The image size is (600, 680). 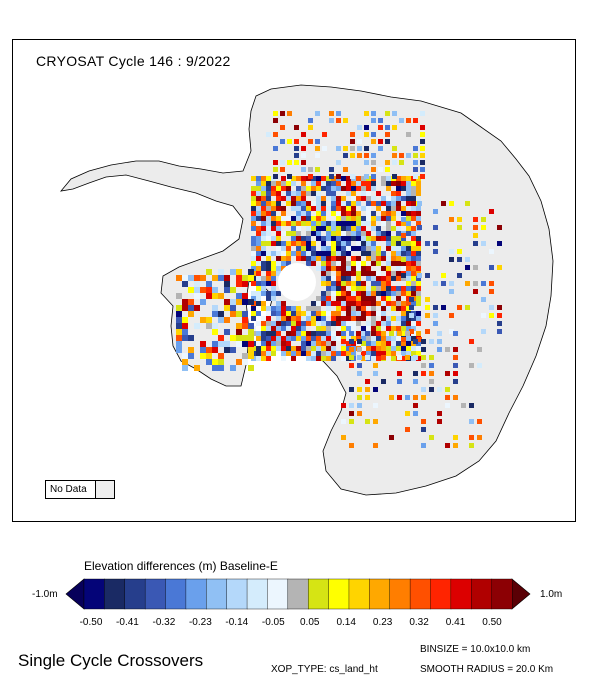 I want to click on binsize-label: BINSIZE = 10.0x10.0 km, so click(x=475, y=649).